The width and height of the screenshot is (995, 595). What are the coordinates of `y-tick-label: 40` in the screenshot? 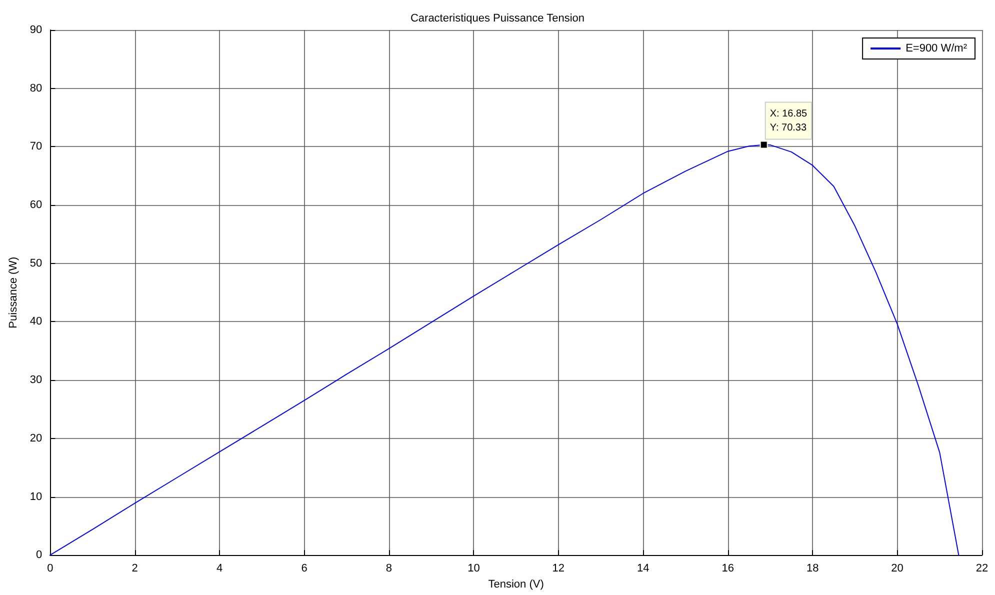 It's located at (36, 322).